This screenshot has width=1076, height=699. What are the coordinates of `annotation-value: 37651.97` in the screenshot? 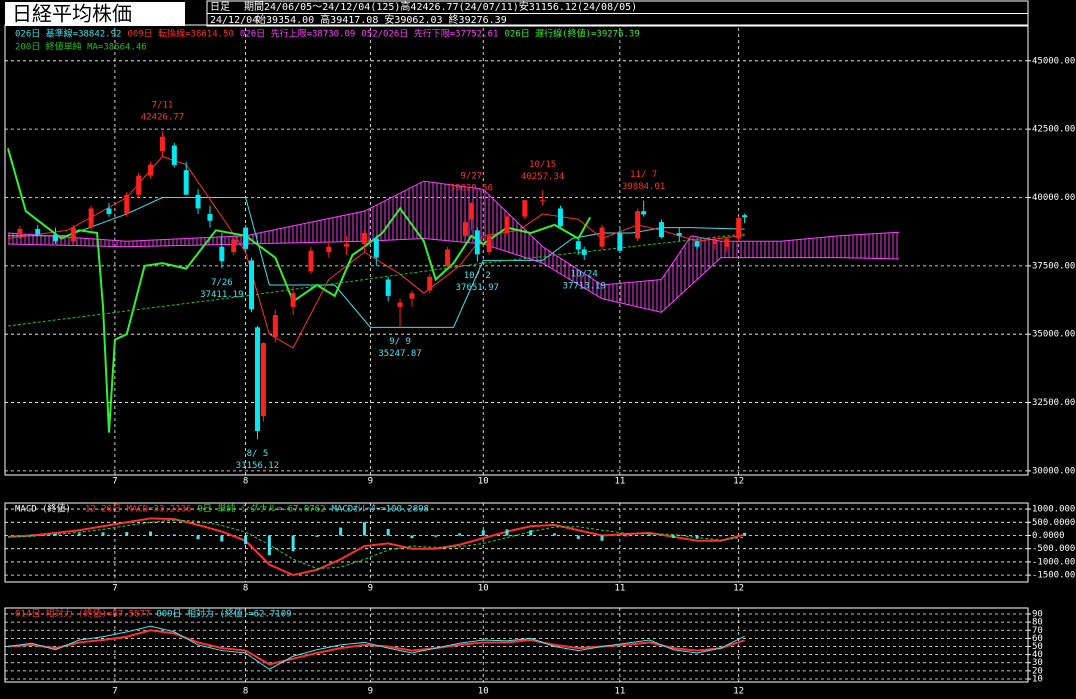 It's located at (477, 288).